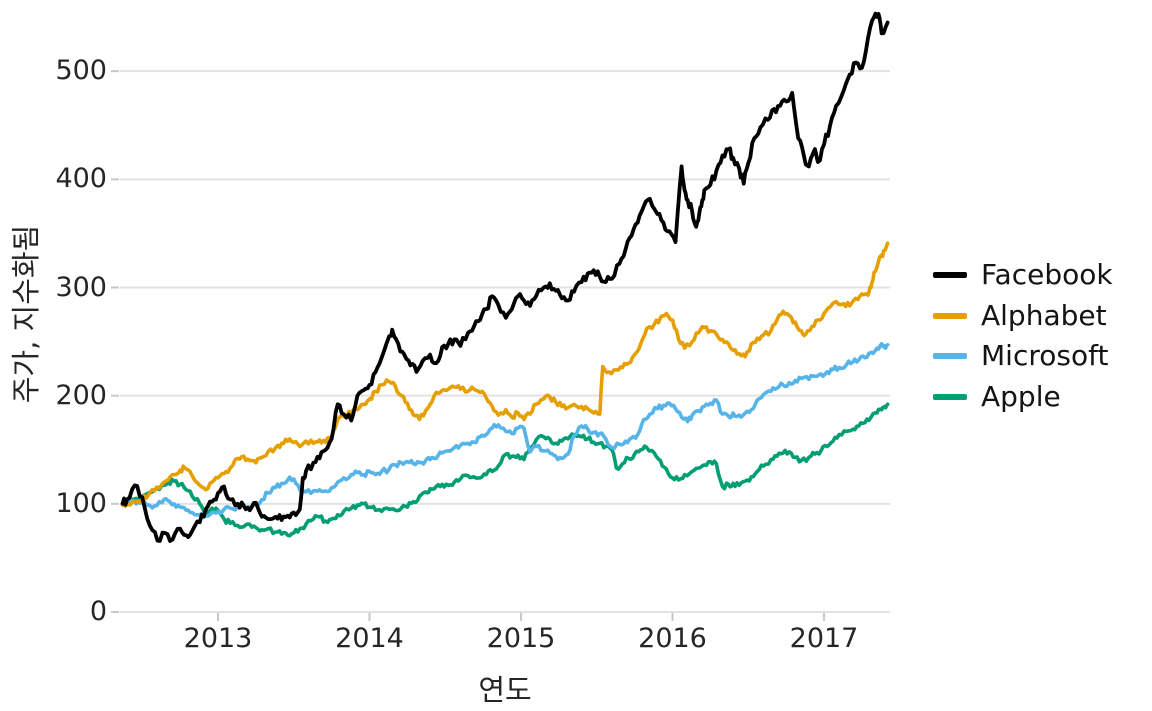 The image size is (1152, 711). Describe the element at coordinates (521, 638) in the screenshot. I see `x-tick-label-2015: 2015` at that location.